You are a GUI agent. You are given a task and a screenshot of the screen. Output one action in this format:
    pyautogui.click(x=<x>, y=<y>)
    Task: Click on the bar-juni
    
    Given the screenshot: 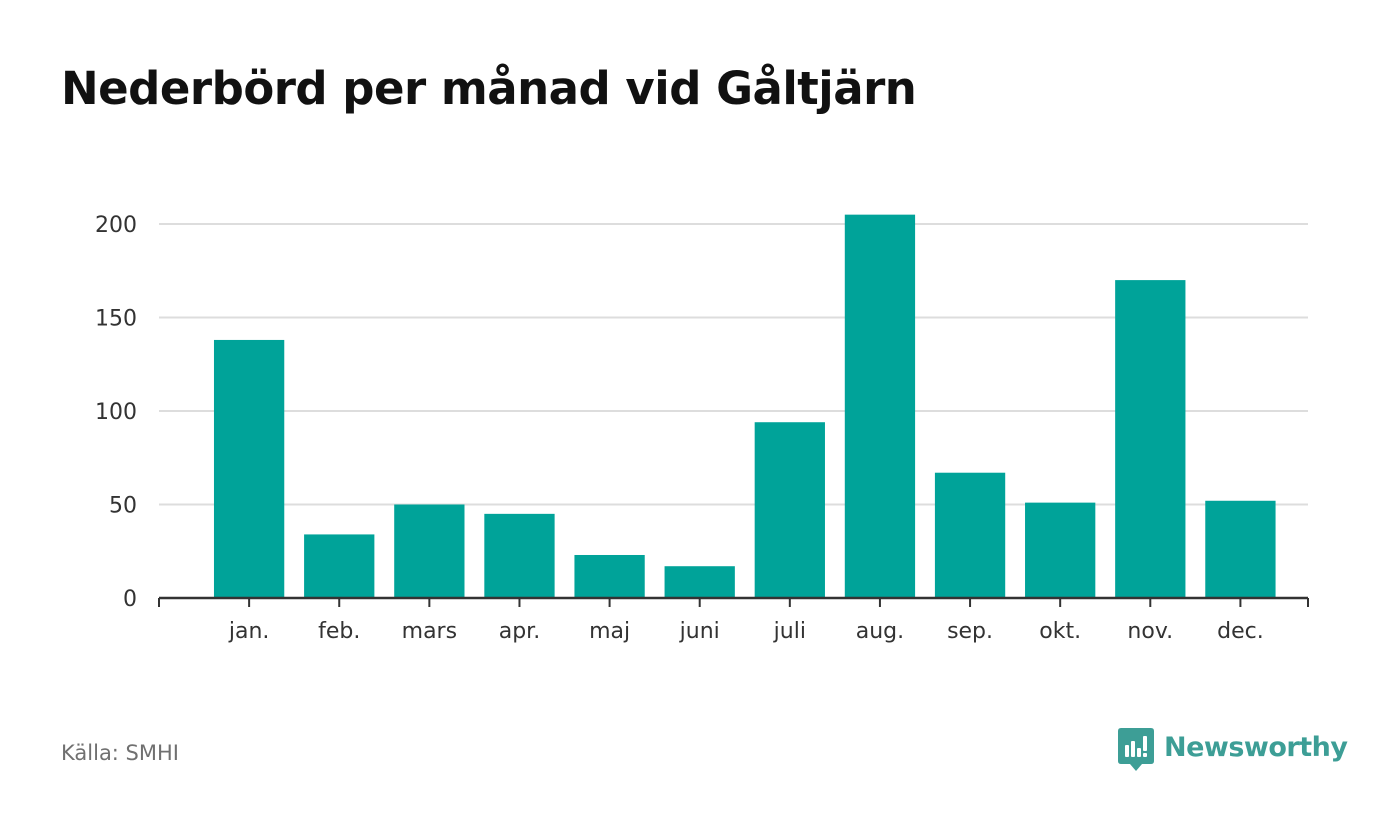 What is the action you would take?
    pyautogui.click(x=699, y=582)
    